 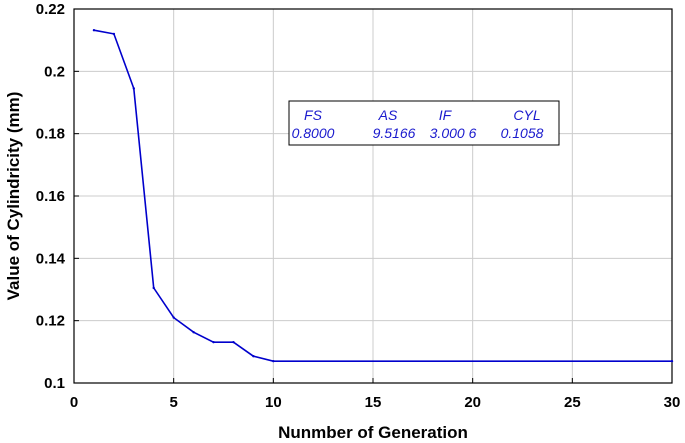 What do you see at coordinates (50, 134) in the screenshot?
I see `y-tick-label: 0.18` at bounding box center [50, 134].